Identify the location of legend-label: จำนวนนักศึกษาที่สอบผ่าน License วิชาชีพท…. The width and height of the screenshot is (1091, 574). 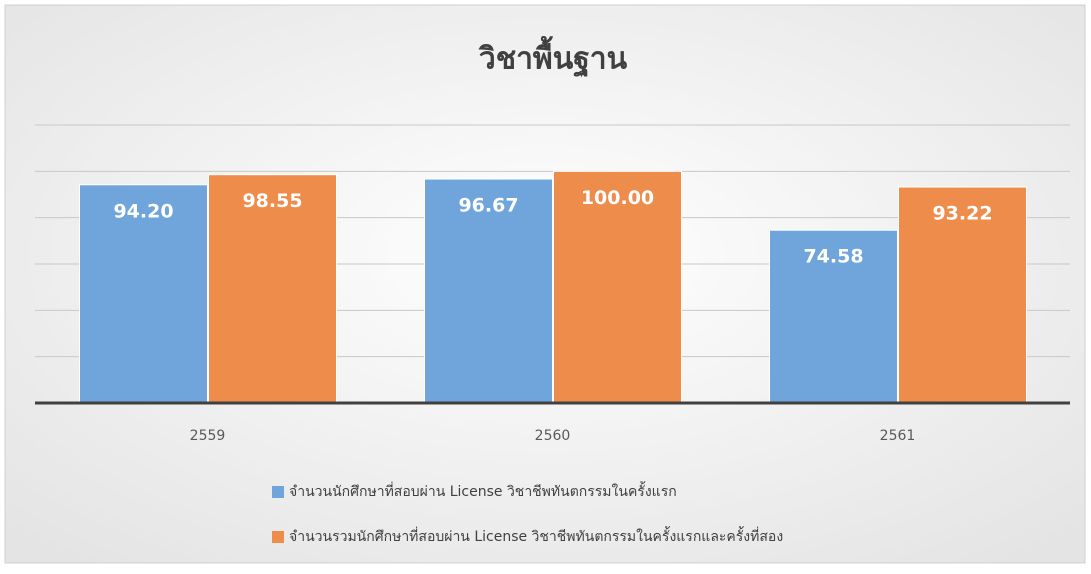
(483, 490).